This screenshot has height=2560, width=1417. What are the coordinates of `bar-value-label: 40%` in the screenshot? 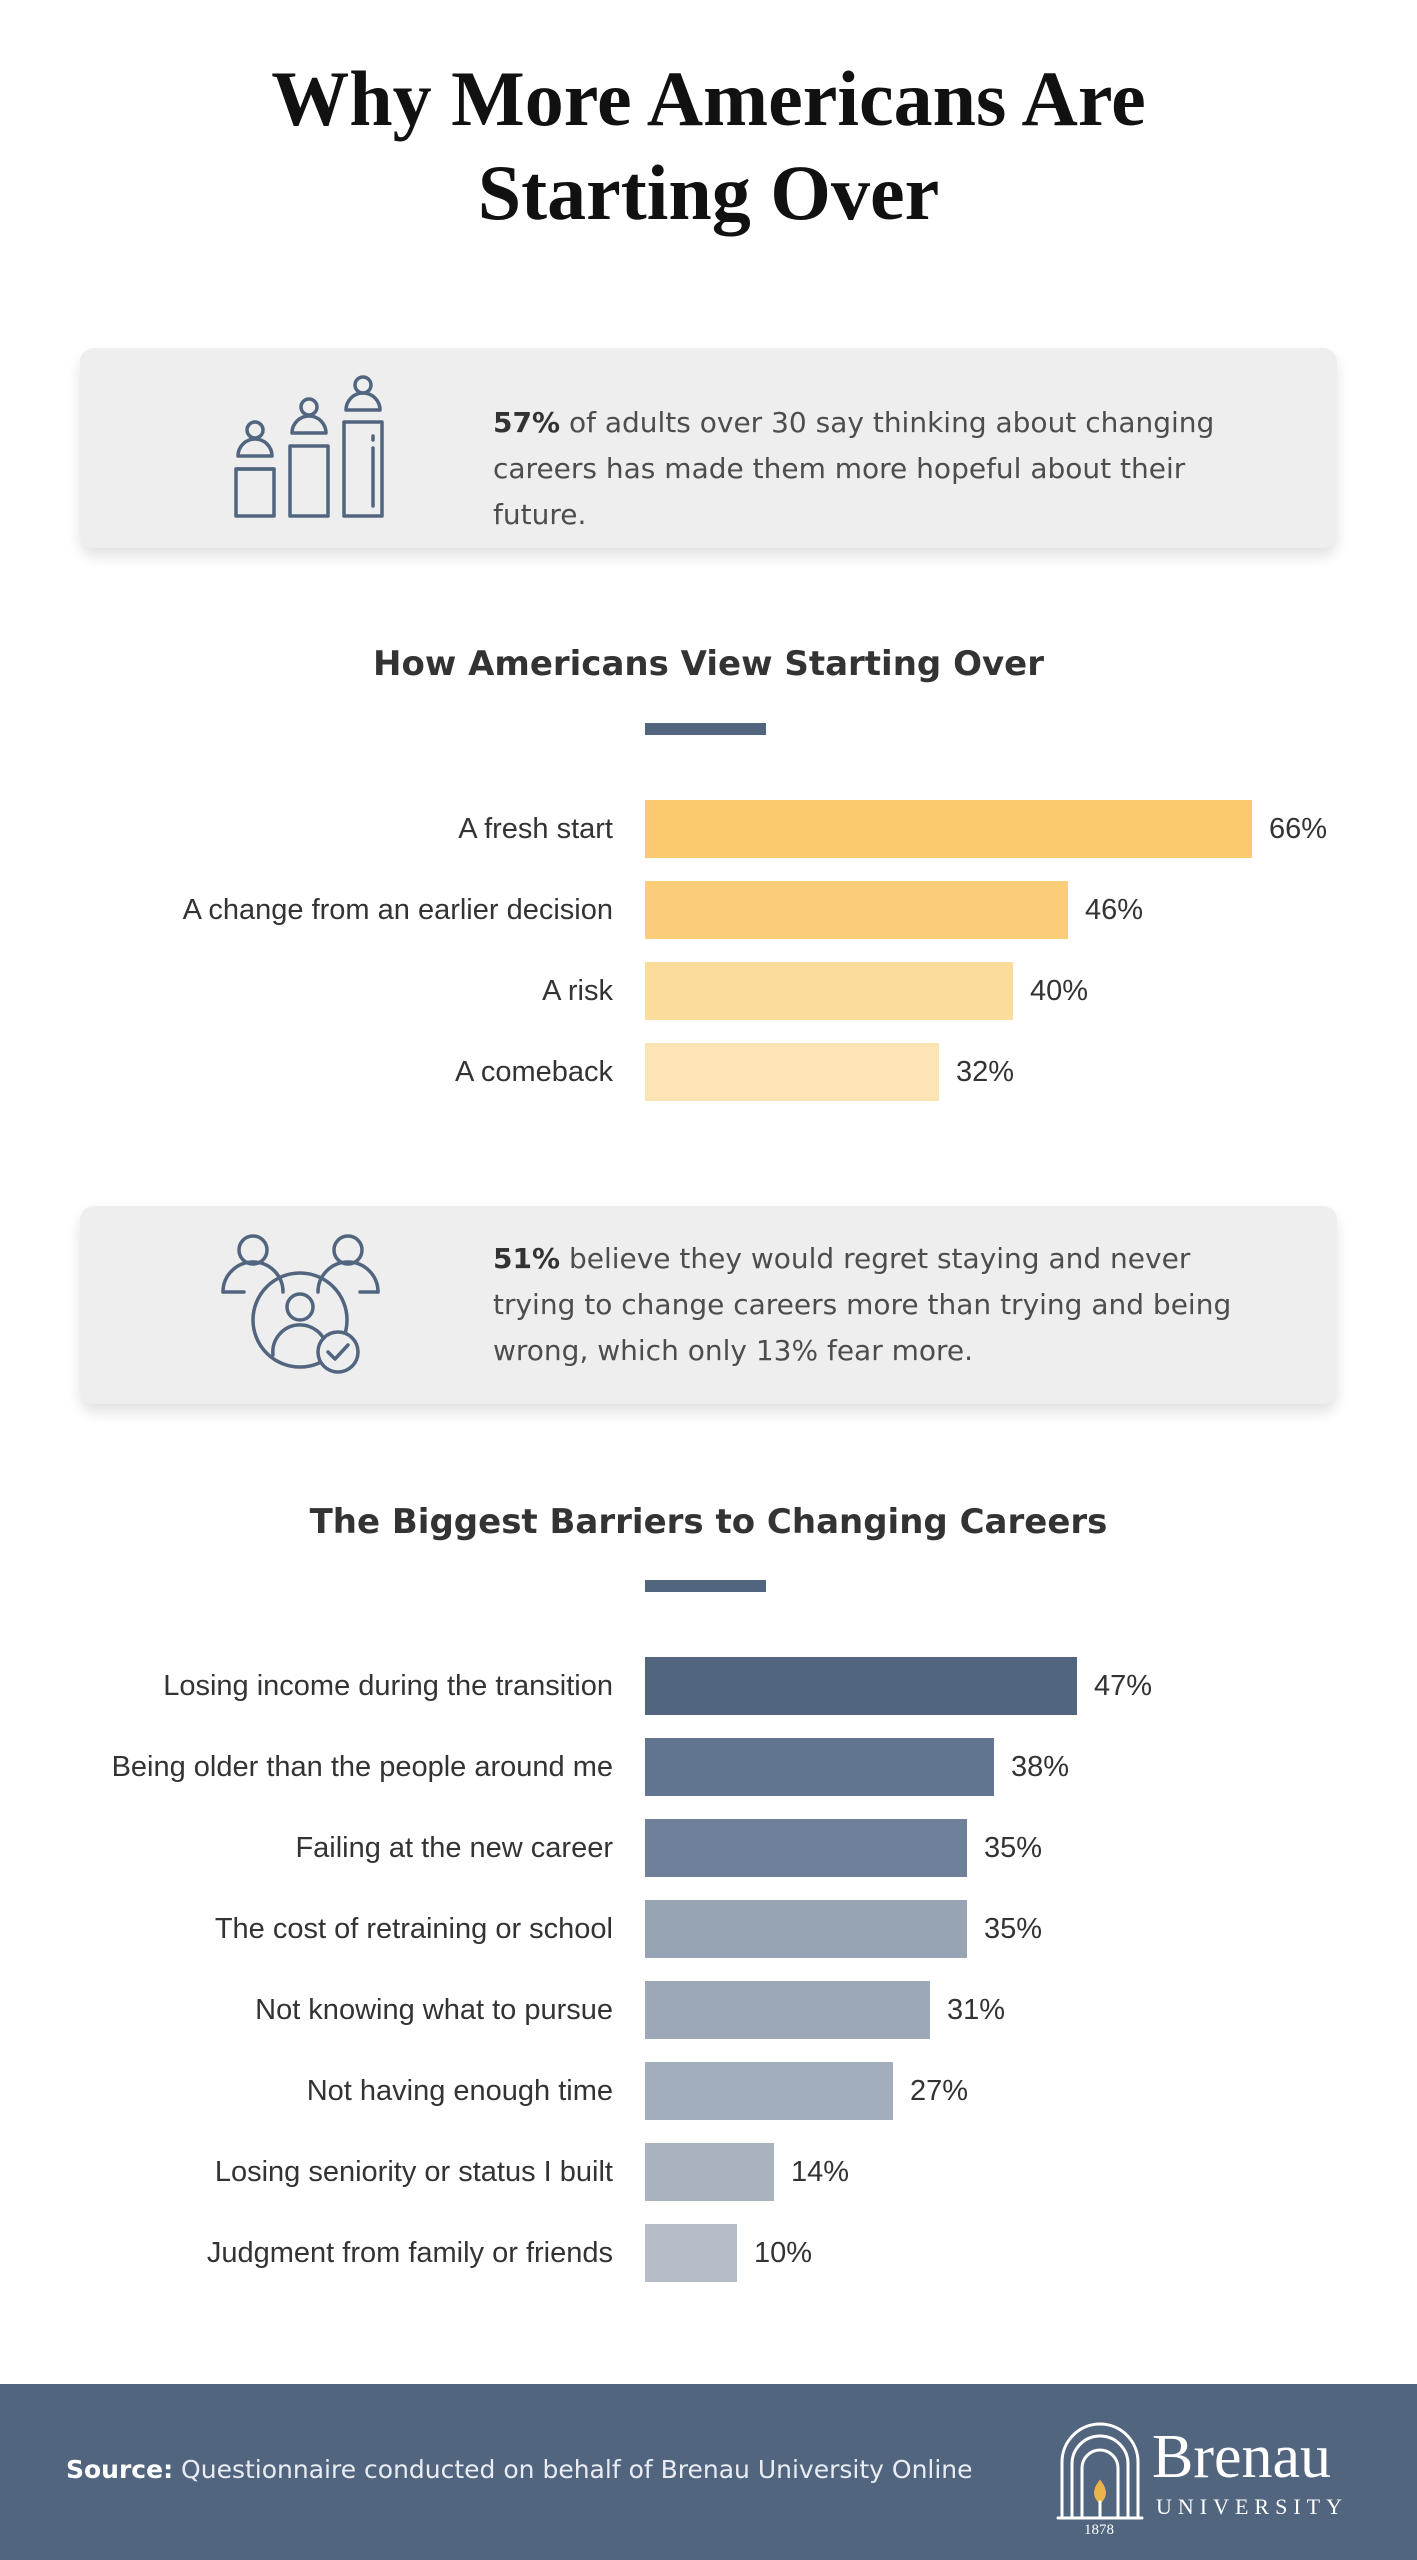 It's located at (1059, 991).